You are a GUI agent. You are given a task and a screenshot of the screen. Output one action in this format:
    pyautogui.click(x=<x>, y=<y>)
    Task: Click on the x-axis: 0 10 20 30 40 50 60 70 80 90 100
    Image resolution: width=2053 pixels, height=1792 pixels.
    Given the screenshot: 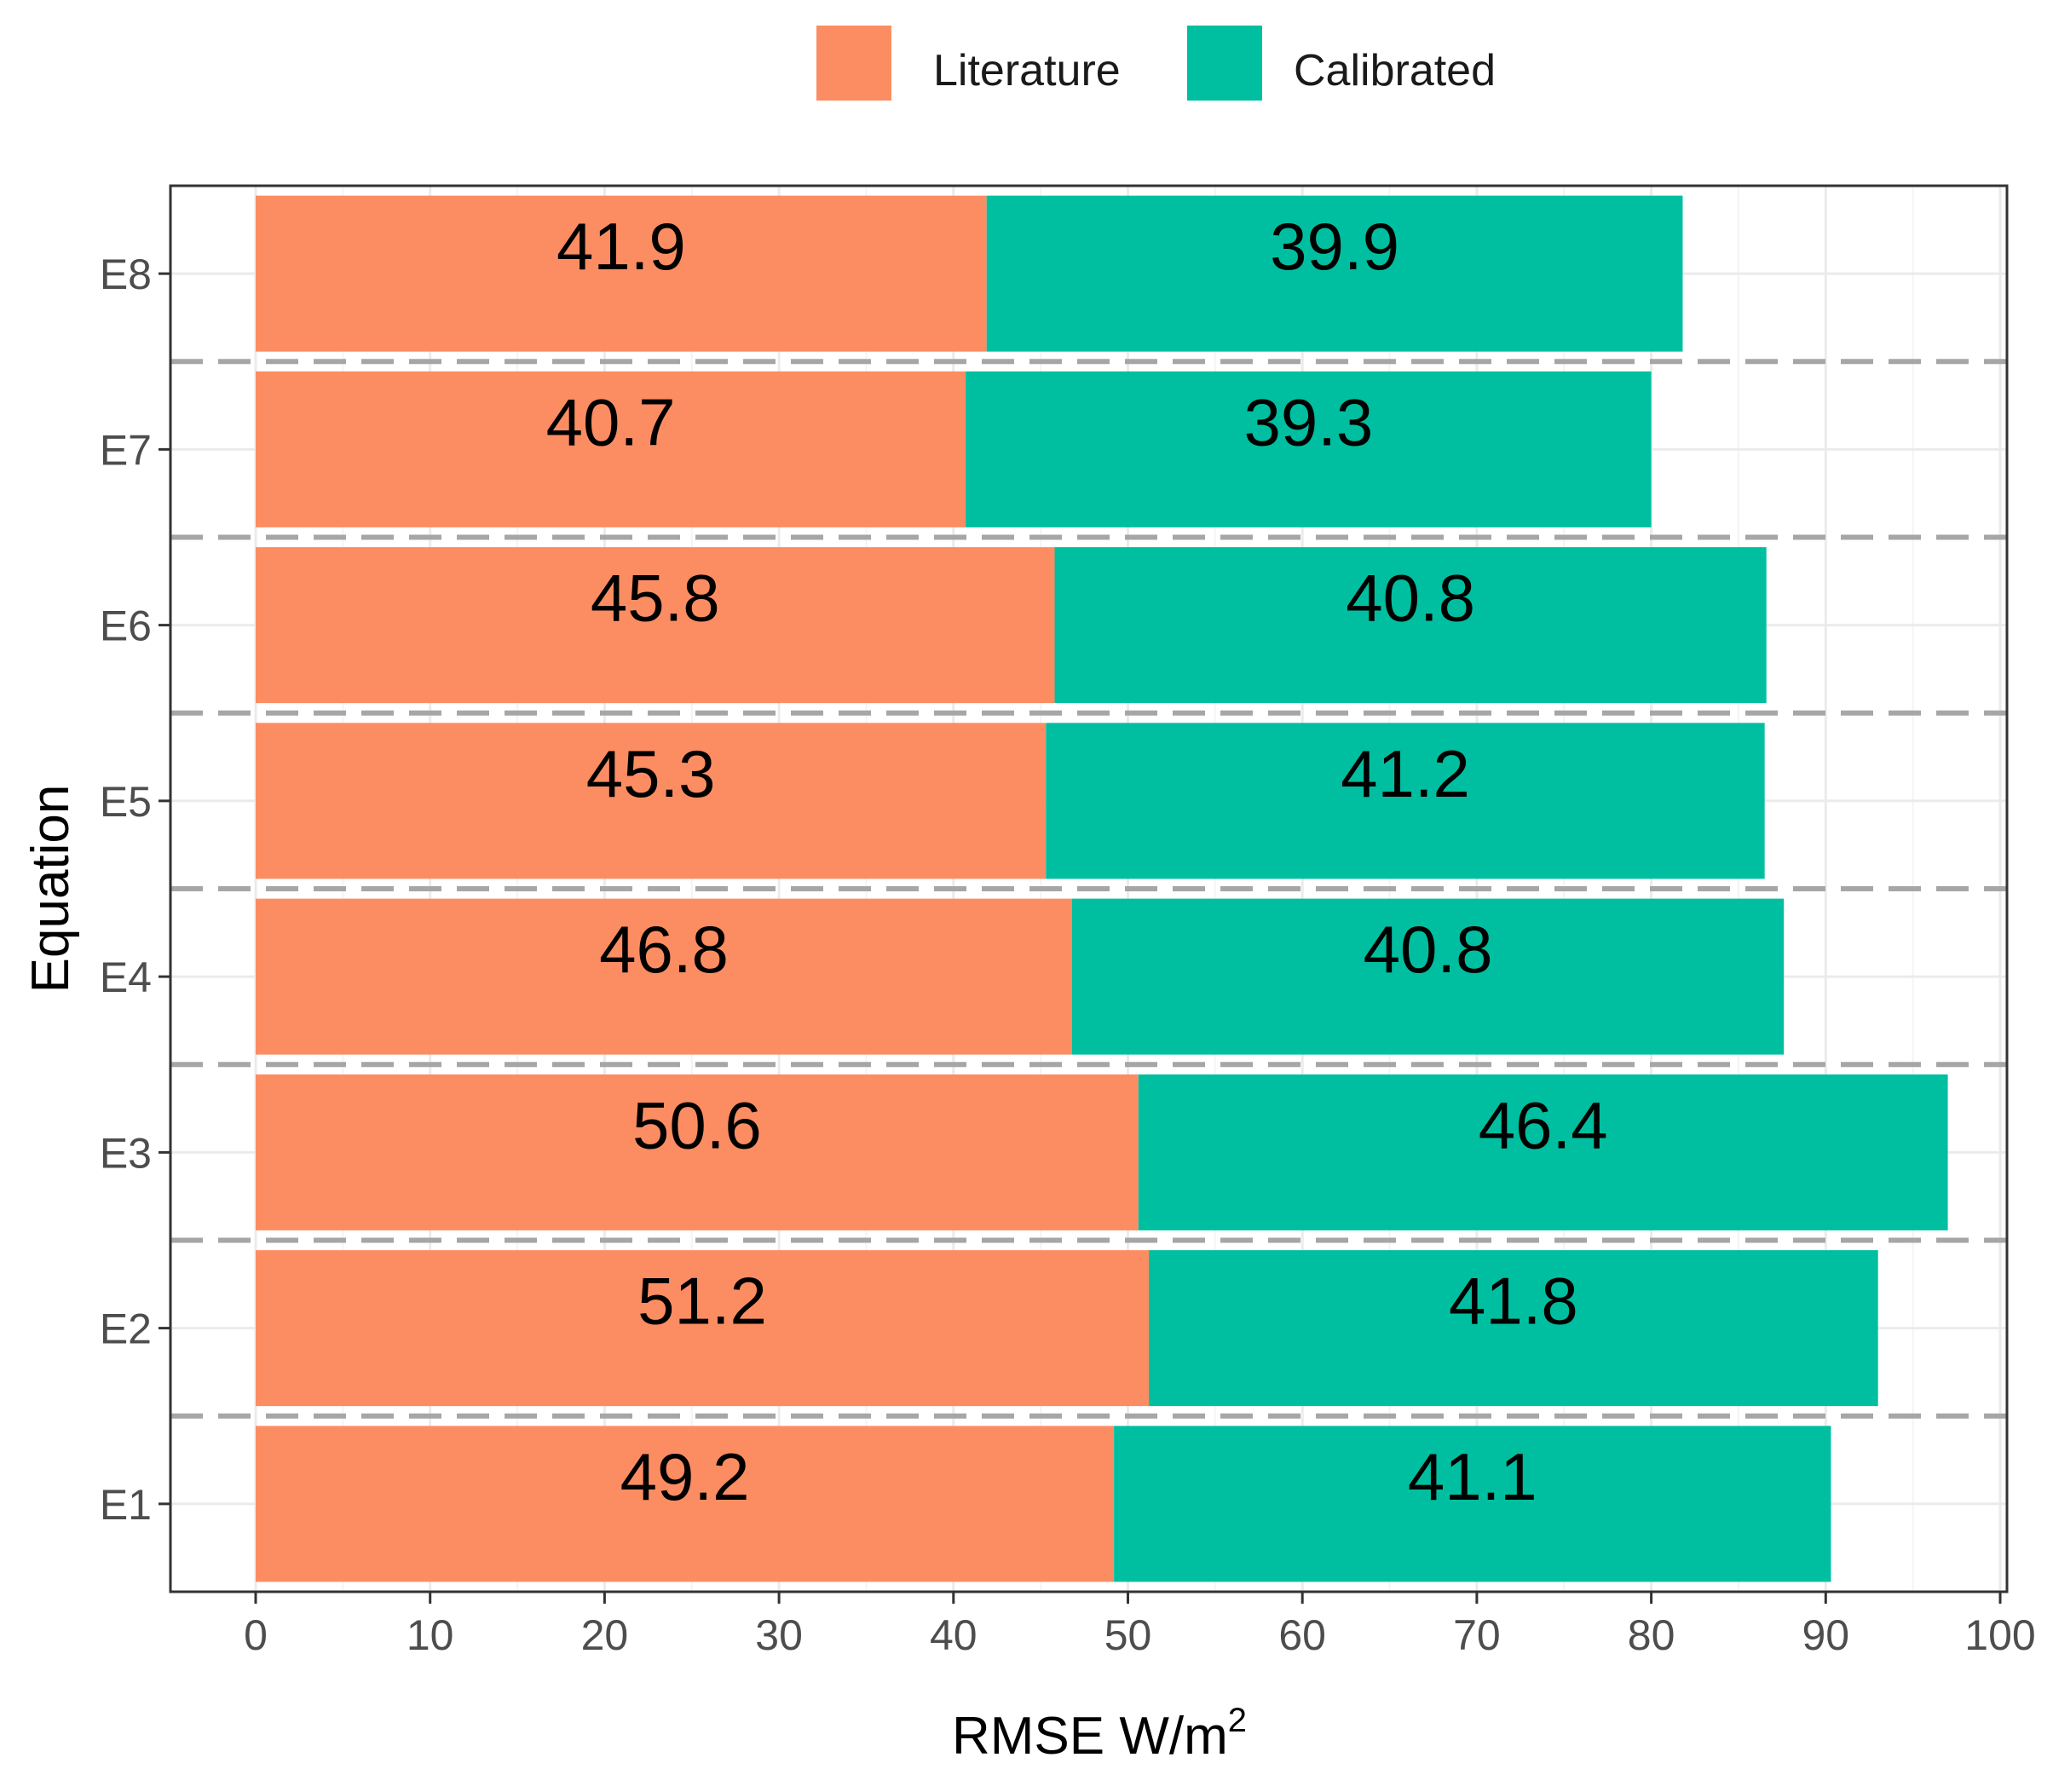 What is the action you would take?
    pyautogui.click(x=1140, y=1626)
    